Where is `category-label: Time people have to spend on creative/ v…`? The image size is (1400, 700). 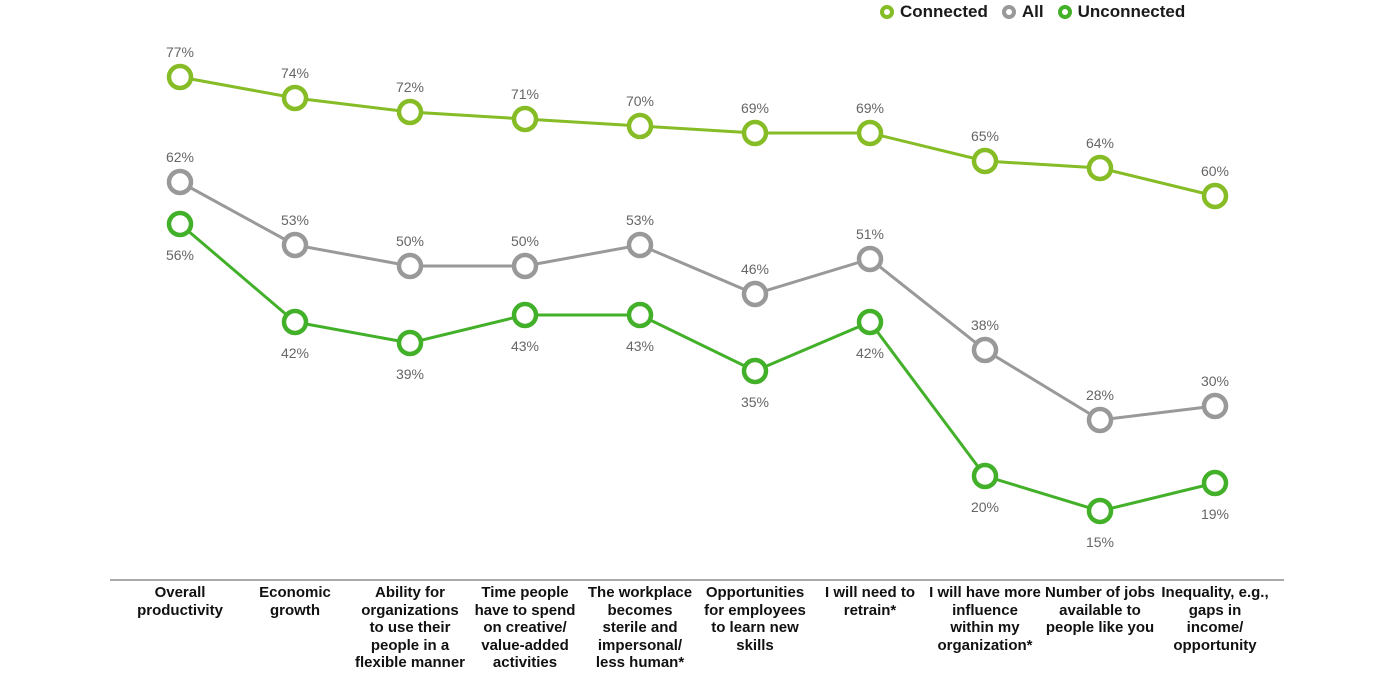
category-label: Time people have to spend on creative/ v… is located at coordinates (525, 627).